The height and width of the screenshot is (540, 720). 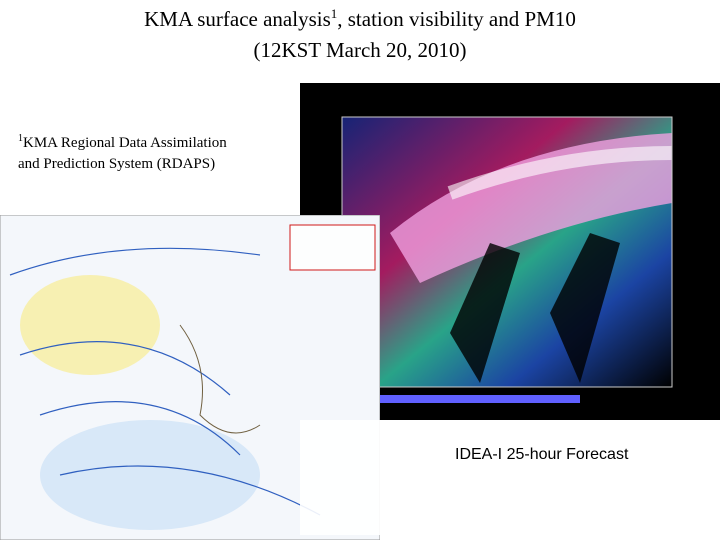 What do you see at coordinates (456, 19) in the screenshot?
I see `title-text-rest: , station visibility and PM10` at bounding box center [456, 19].